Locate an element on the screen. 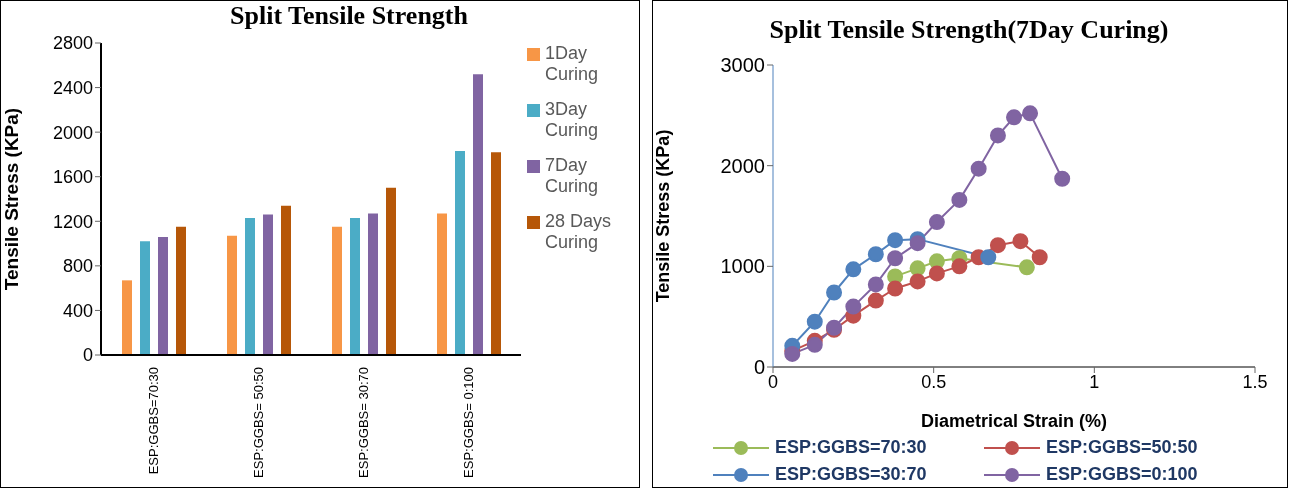 The image size is (1294, 491). y-tick-label: 400 is located at coordinates (77, 310).